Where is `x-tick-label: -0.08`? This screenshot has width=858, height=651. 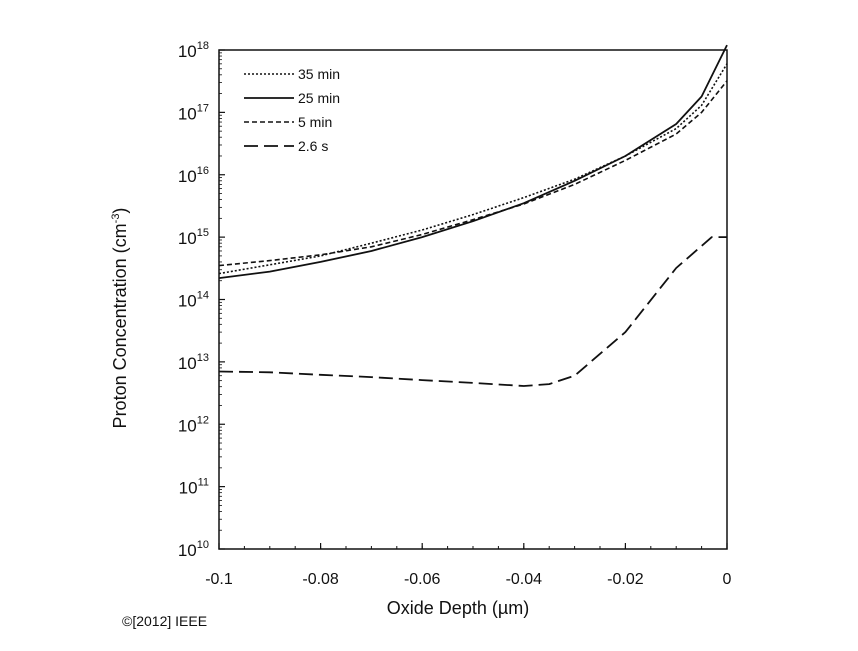
x-tick-label: -0.08 is located at coordinates (320, 579).